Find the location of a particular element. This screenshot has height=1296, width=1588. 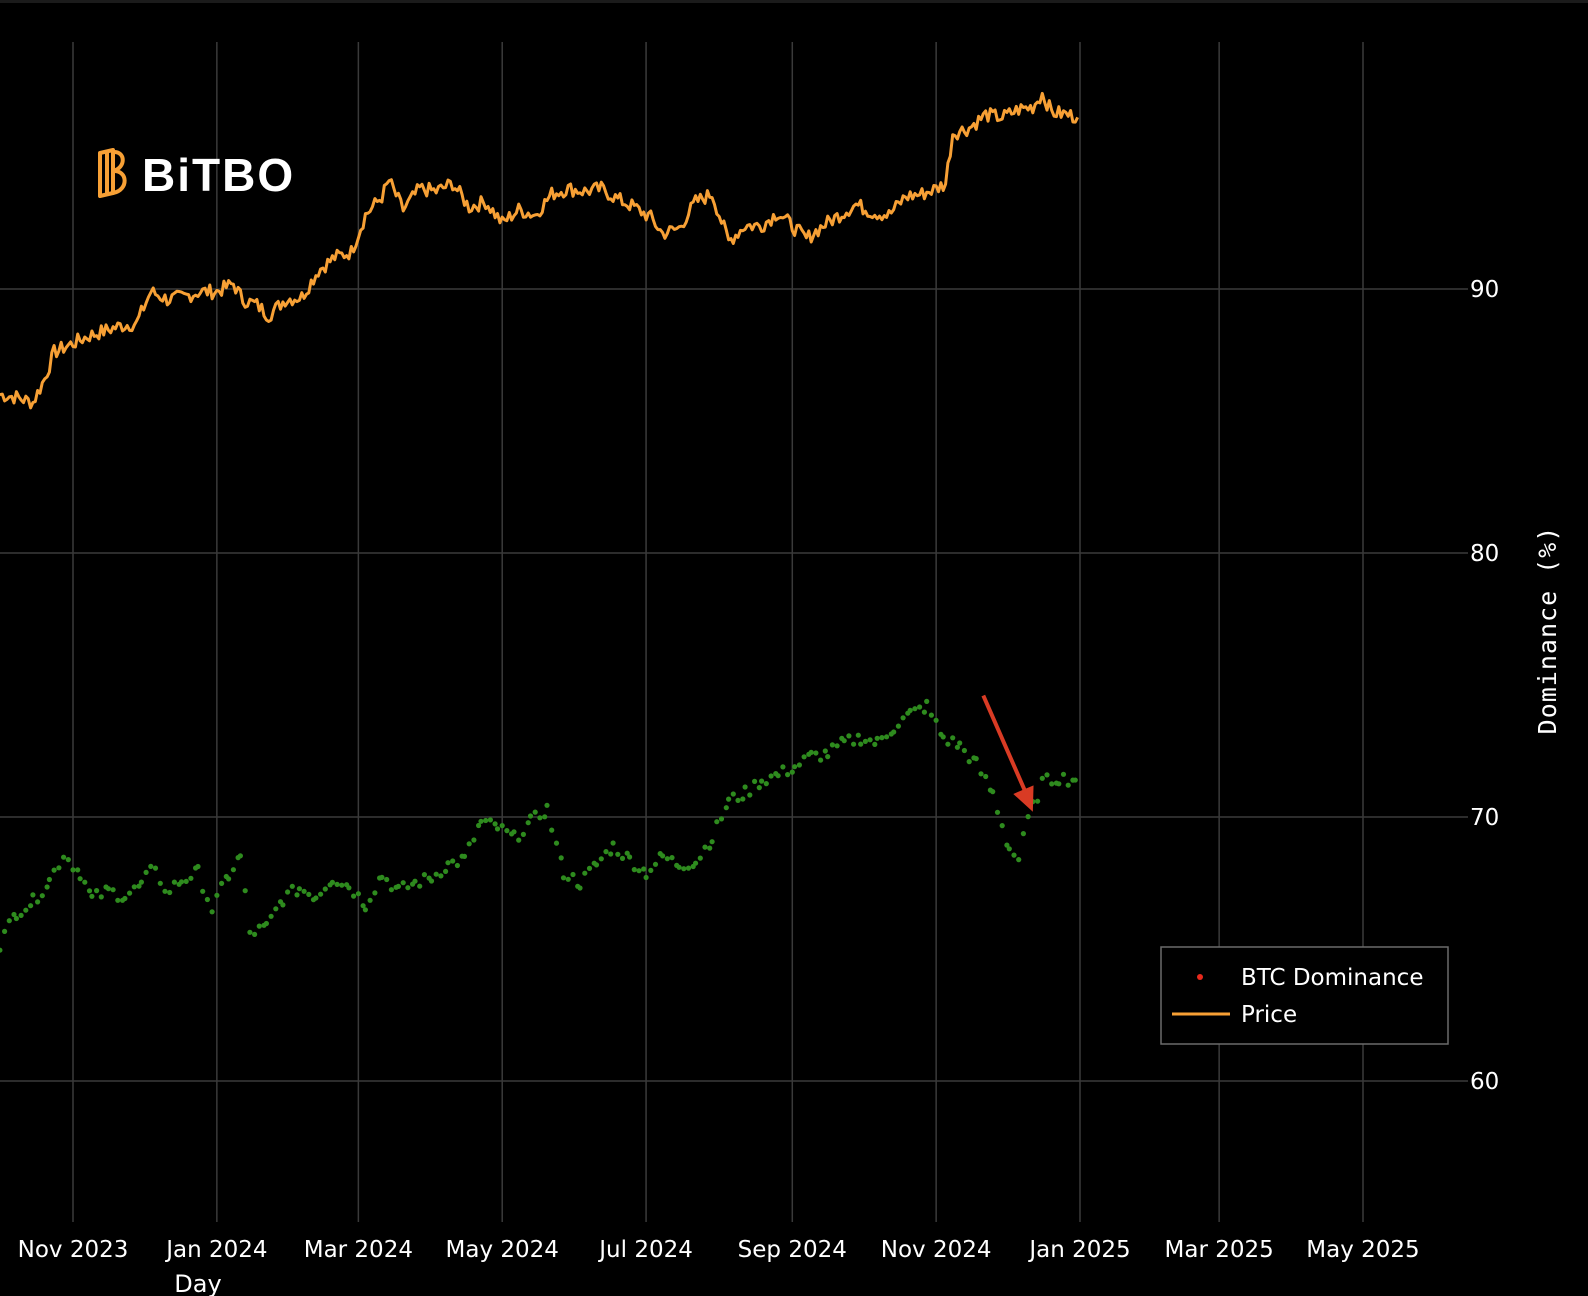

x-tick-label: Nov 2024 is located at coordinates (936, 1250).